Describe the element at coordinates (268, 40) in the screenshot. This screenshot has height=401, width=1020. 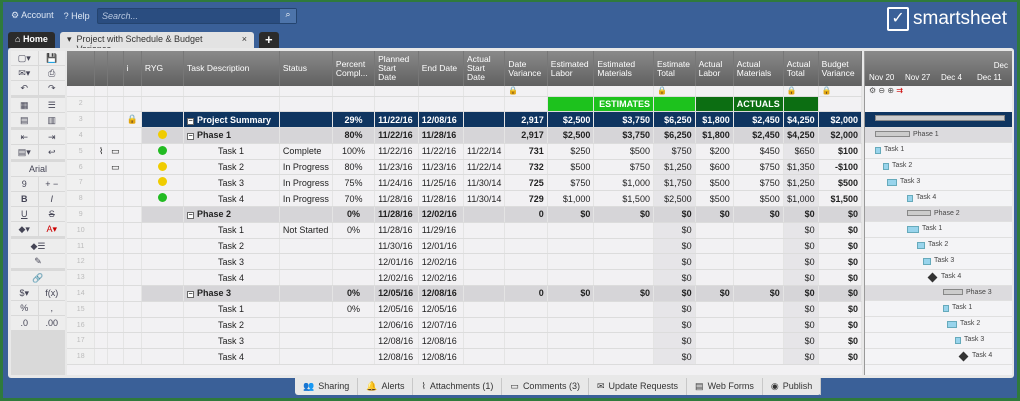
I see `add-tab-button: +` at that location.